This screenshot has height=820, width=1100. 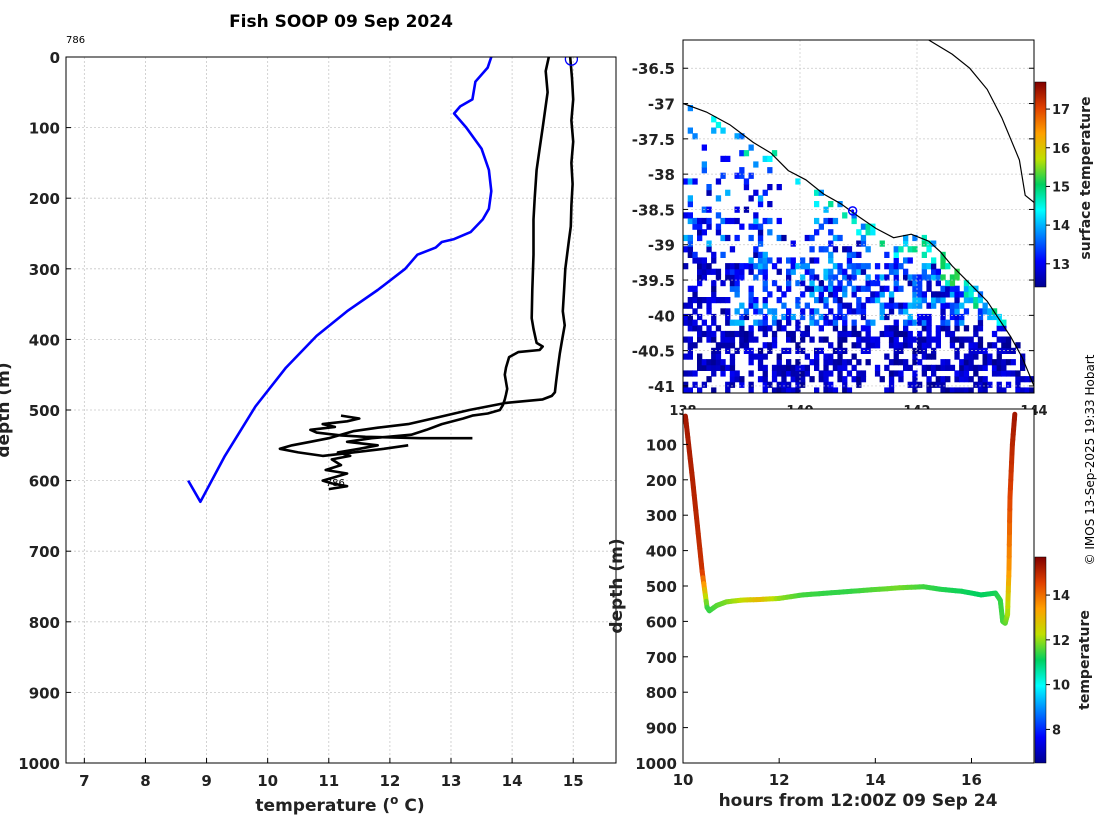 What do you see at coordinates (661, 387) in the screenshot?
I see `map-ytick-label: -41` at bounding box center [661, 387].